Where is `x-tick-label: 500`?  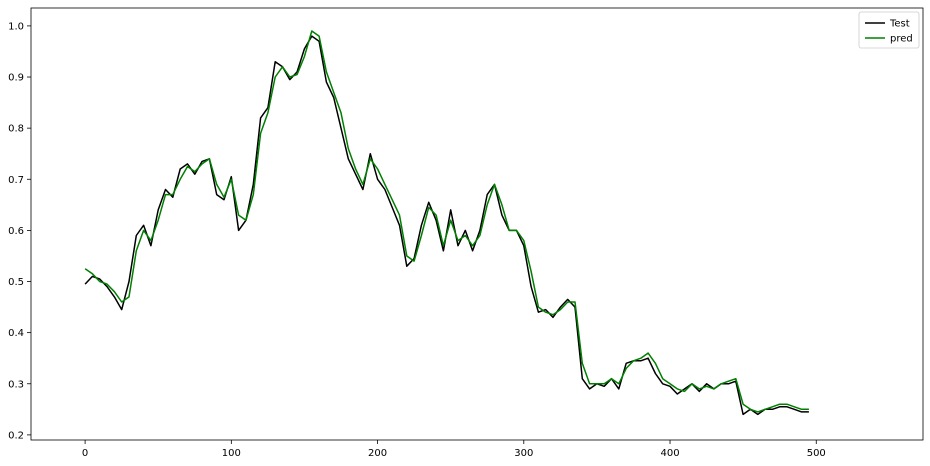
x-tick-label: 500 is located at coordinates (816, 453).